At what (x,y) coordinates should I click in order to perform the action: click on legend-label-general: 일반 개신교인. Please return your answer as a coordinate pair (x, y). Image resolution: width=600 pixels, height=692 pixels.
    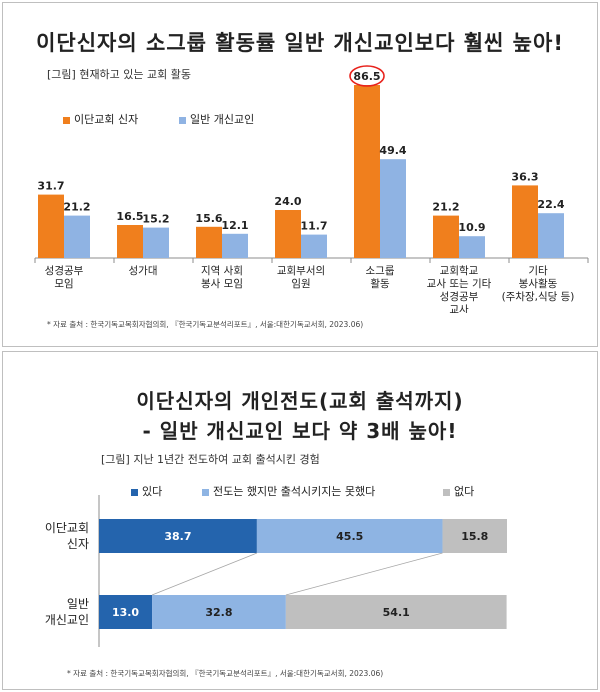
    Looking at the image, I should click on (222, 119).